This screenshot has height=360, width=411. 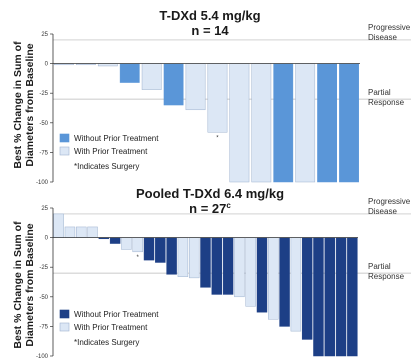 What do you see at coordinates (379, 266) in the screenshot?
I see `bottom-reference-label-1-0: Partial` at bounding box center [379, 266].